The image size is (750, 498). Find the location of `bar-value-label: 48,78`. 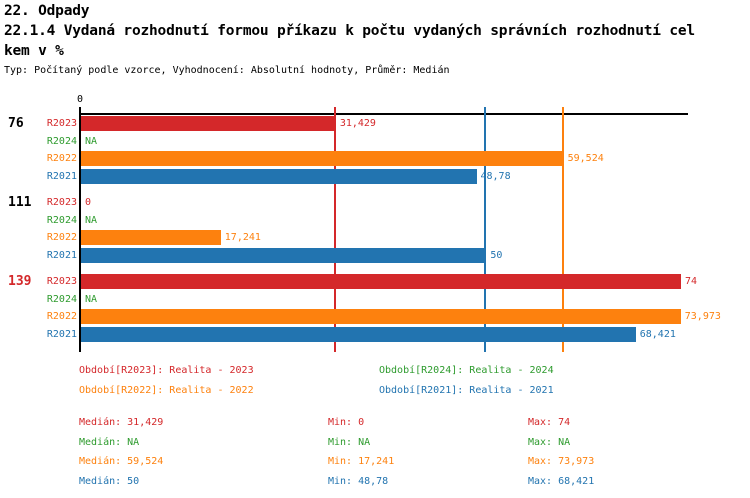

bar-value-label: 48,78 is located at coordinates (495, 176).